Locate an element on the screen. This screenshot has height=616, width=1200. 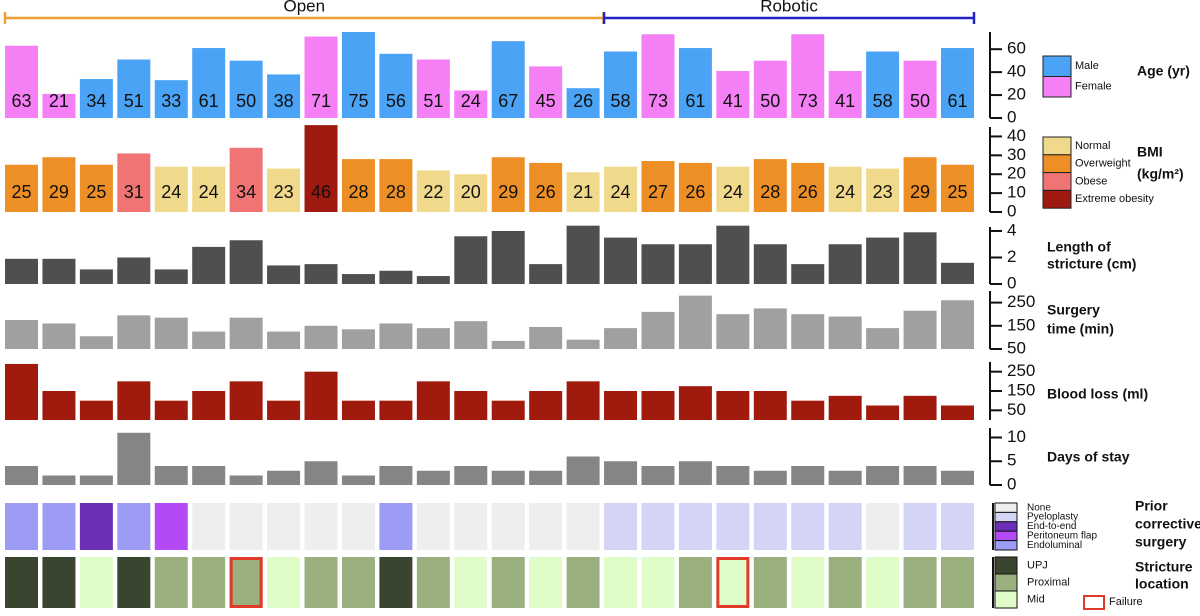
legend-label: Endoluminal is located at coordinates (1054, 545).